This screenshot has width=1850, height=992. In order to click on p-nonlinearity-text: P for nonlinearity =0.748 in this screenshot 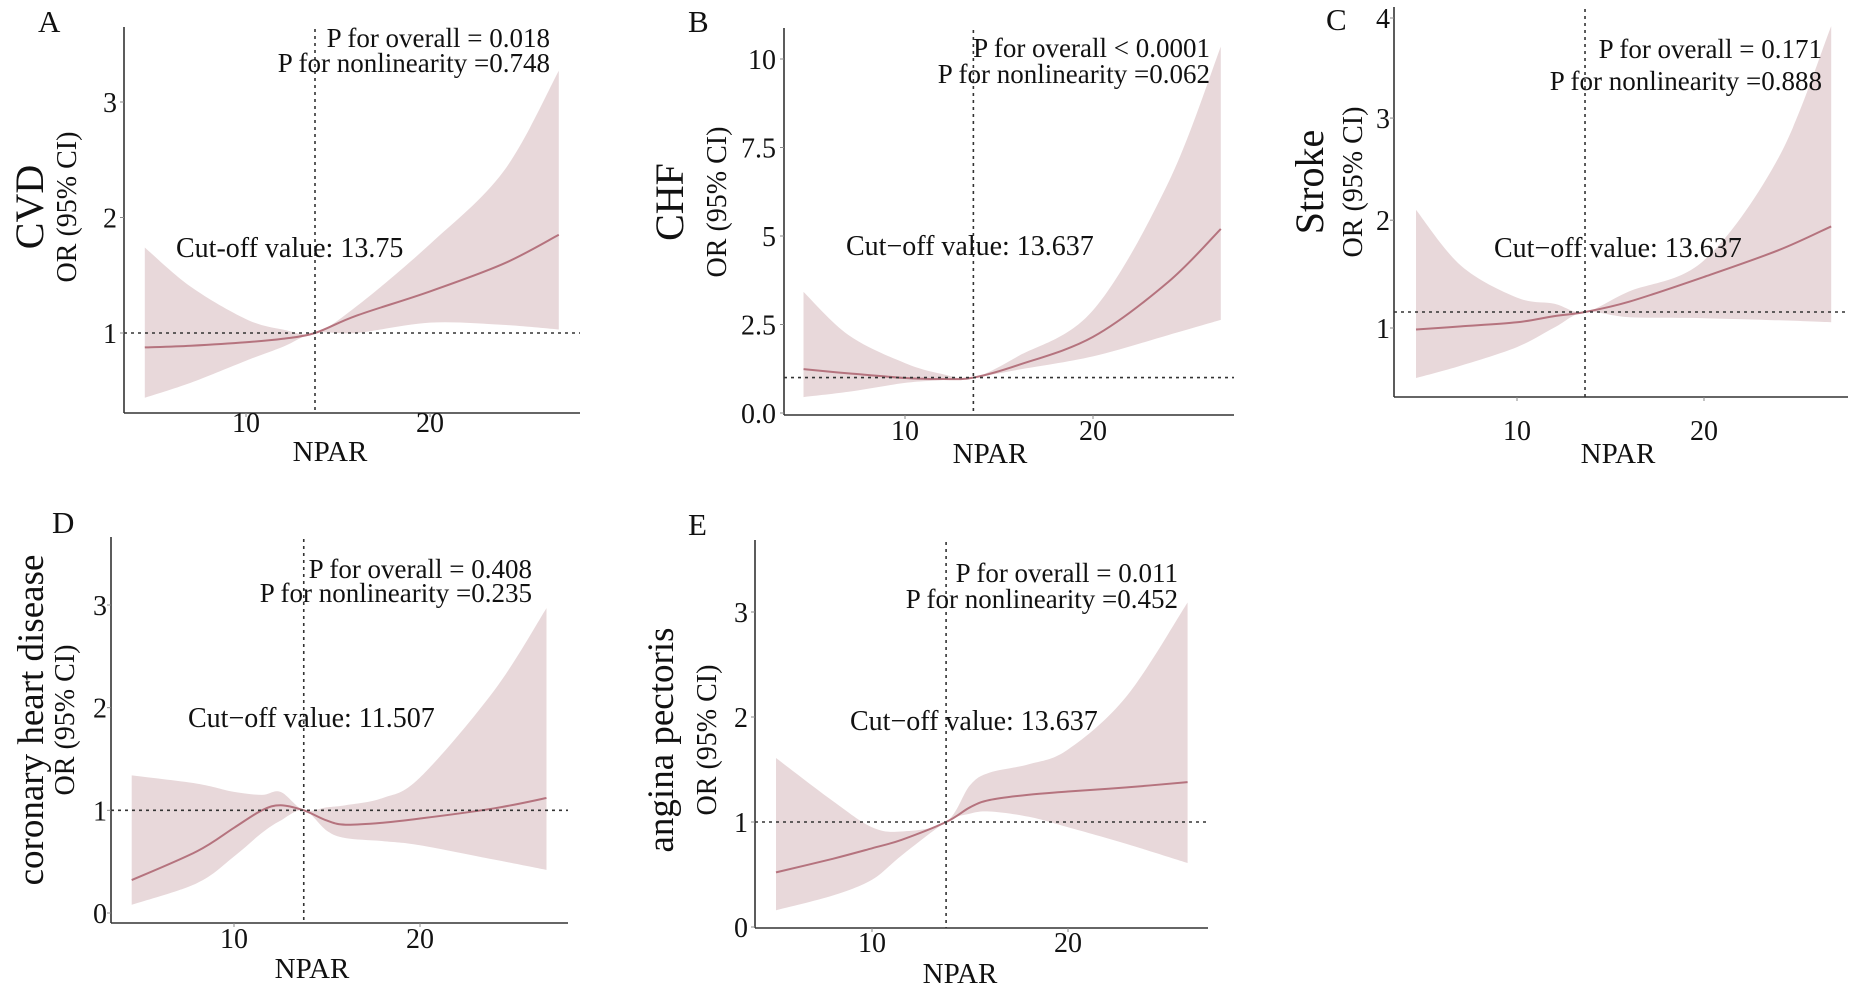, I will do `click(414, 63)`.